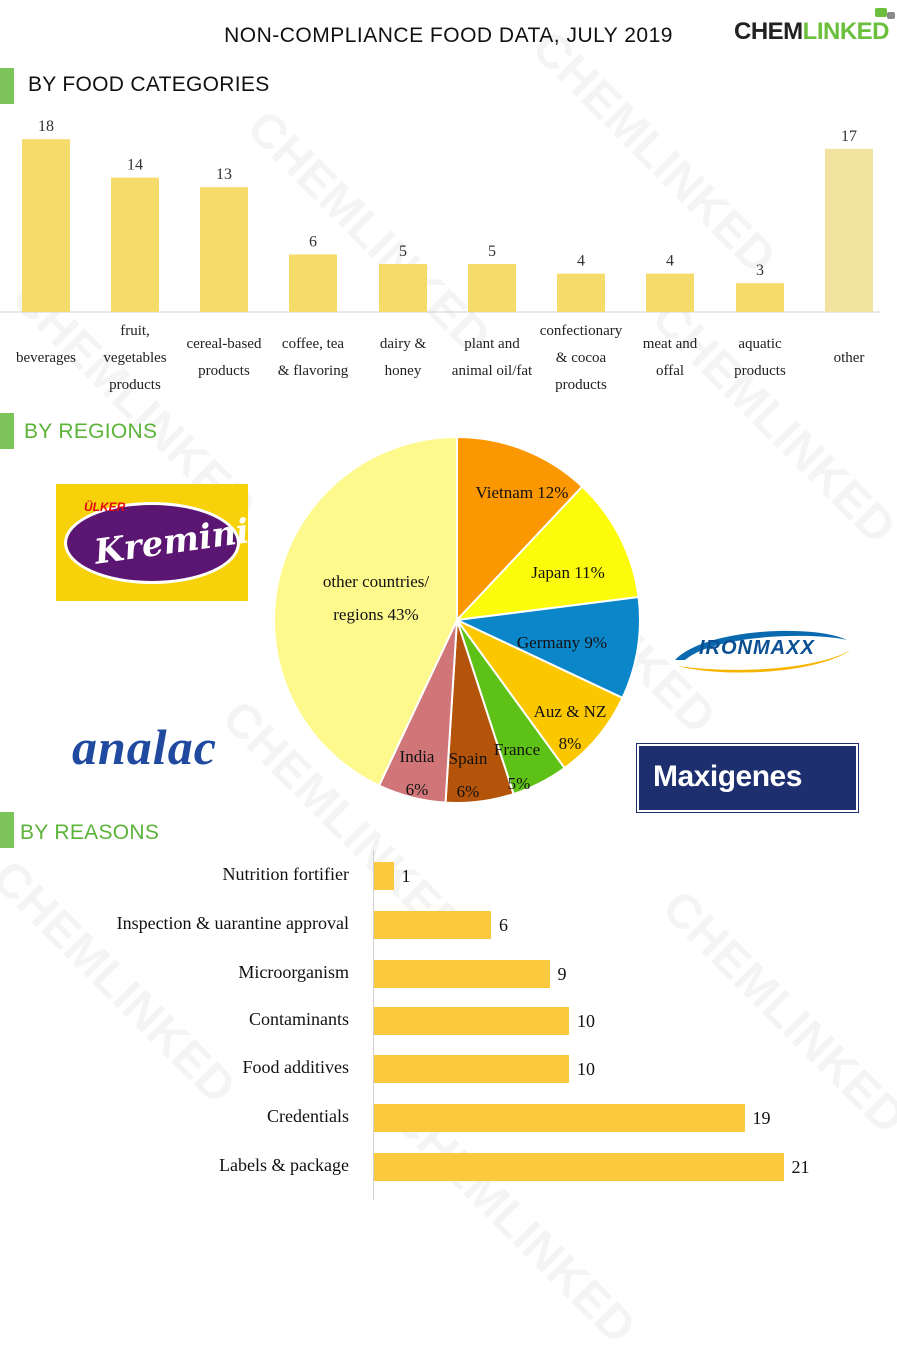  What do you see at coordinates (296, 1067) in the screenshot?
I see `reason-label: Food additives` at bounding box center [296, 1067].